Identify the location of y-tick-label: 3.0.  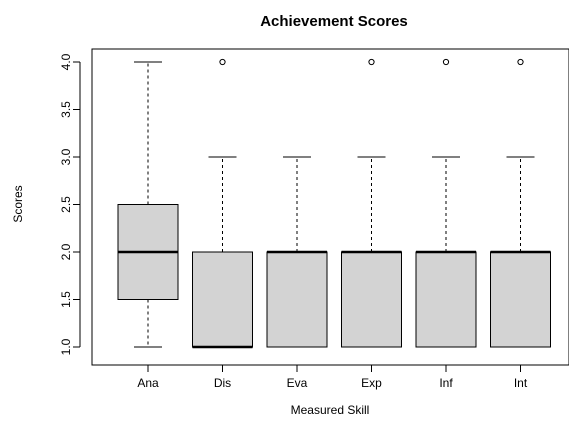
(66, 156).